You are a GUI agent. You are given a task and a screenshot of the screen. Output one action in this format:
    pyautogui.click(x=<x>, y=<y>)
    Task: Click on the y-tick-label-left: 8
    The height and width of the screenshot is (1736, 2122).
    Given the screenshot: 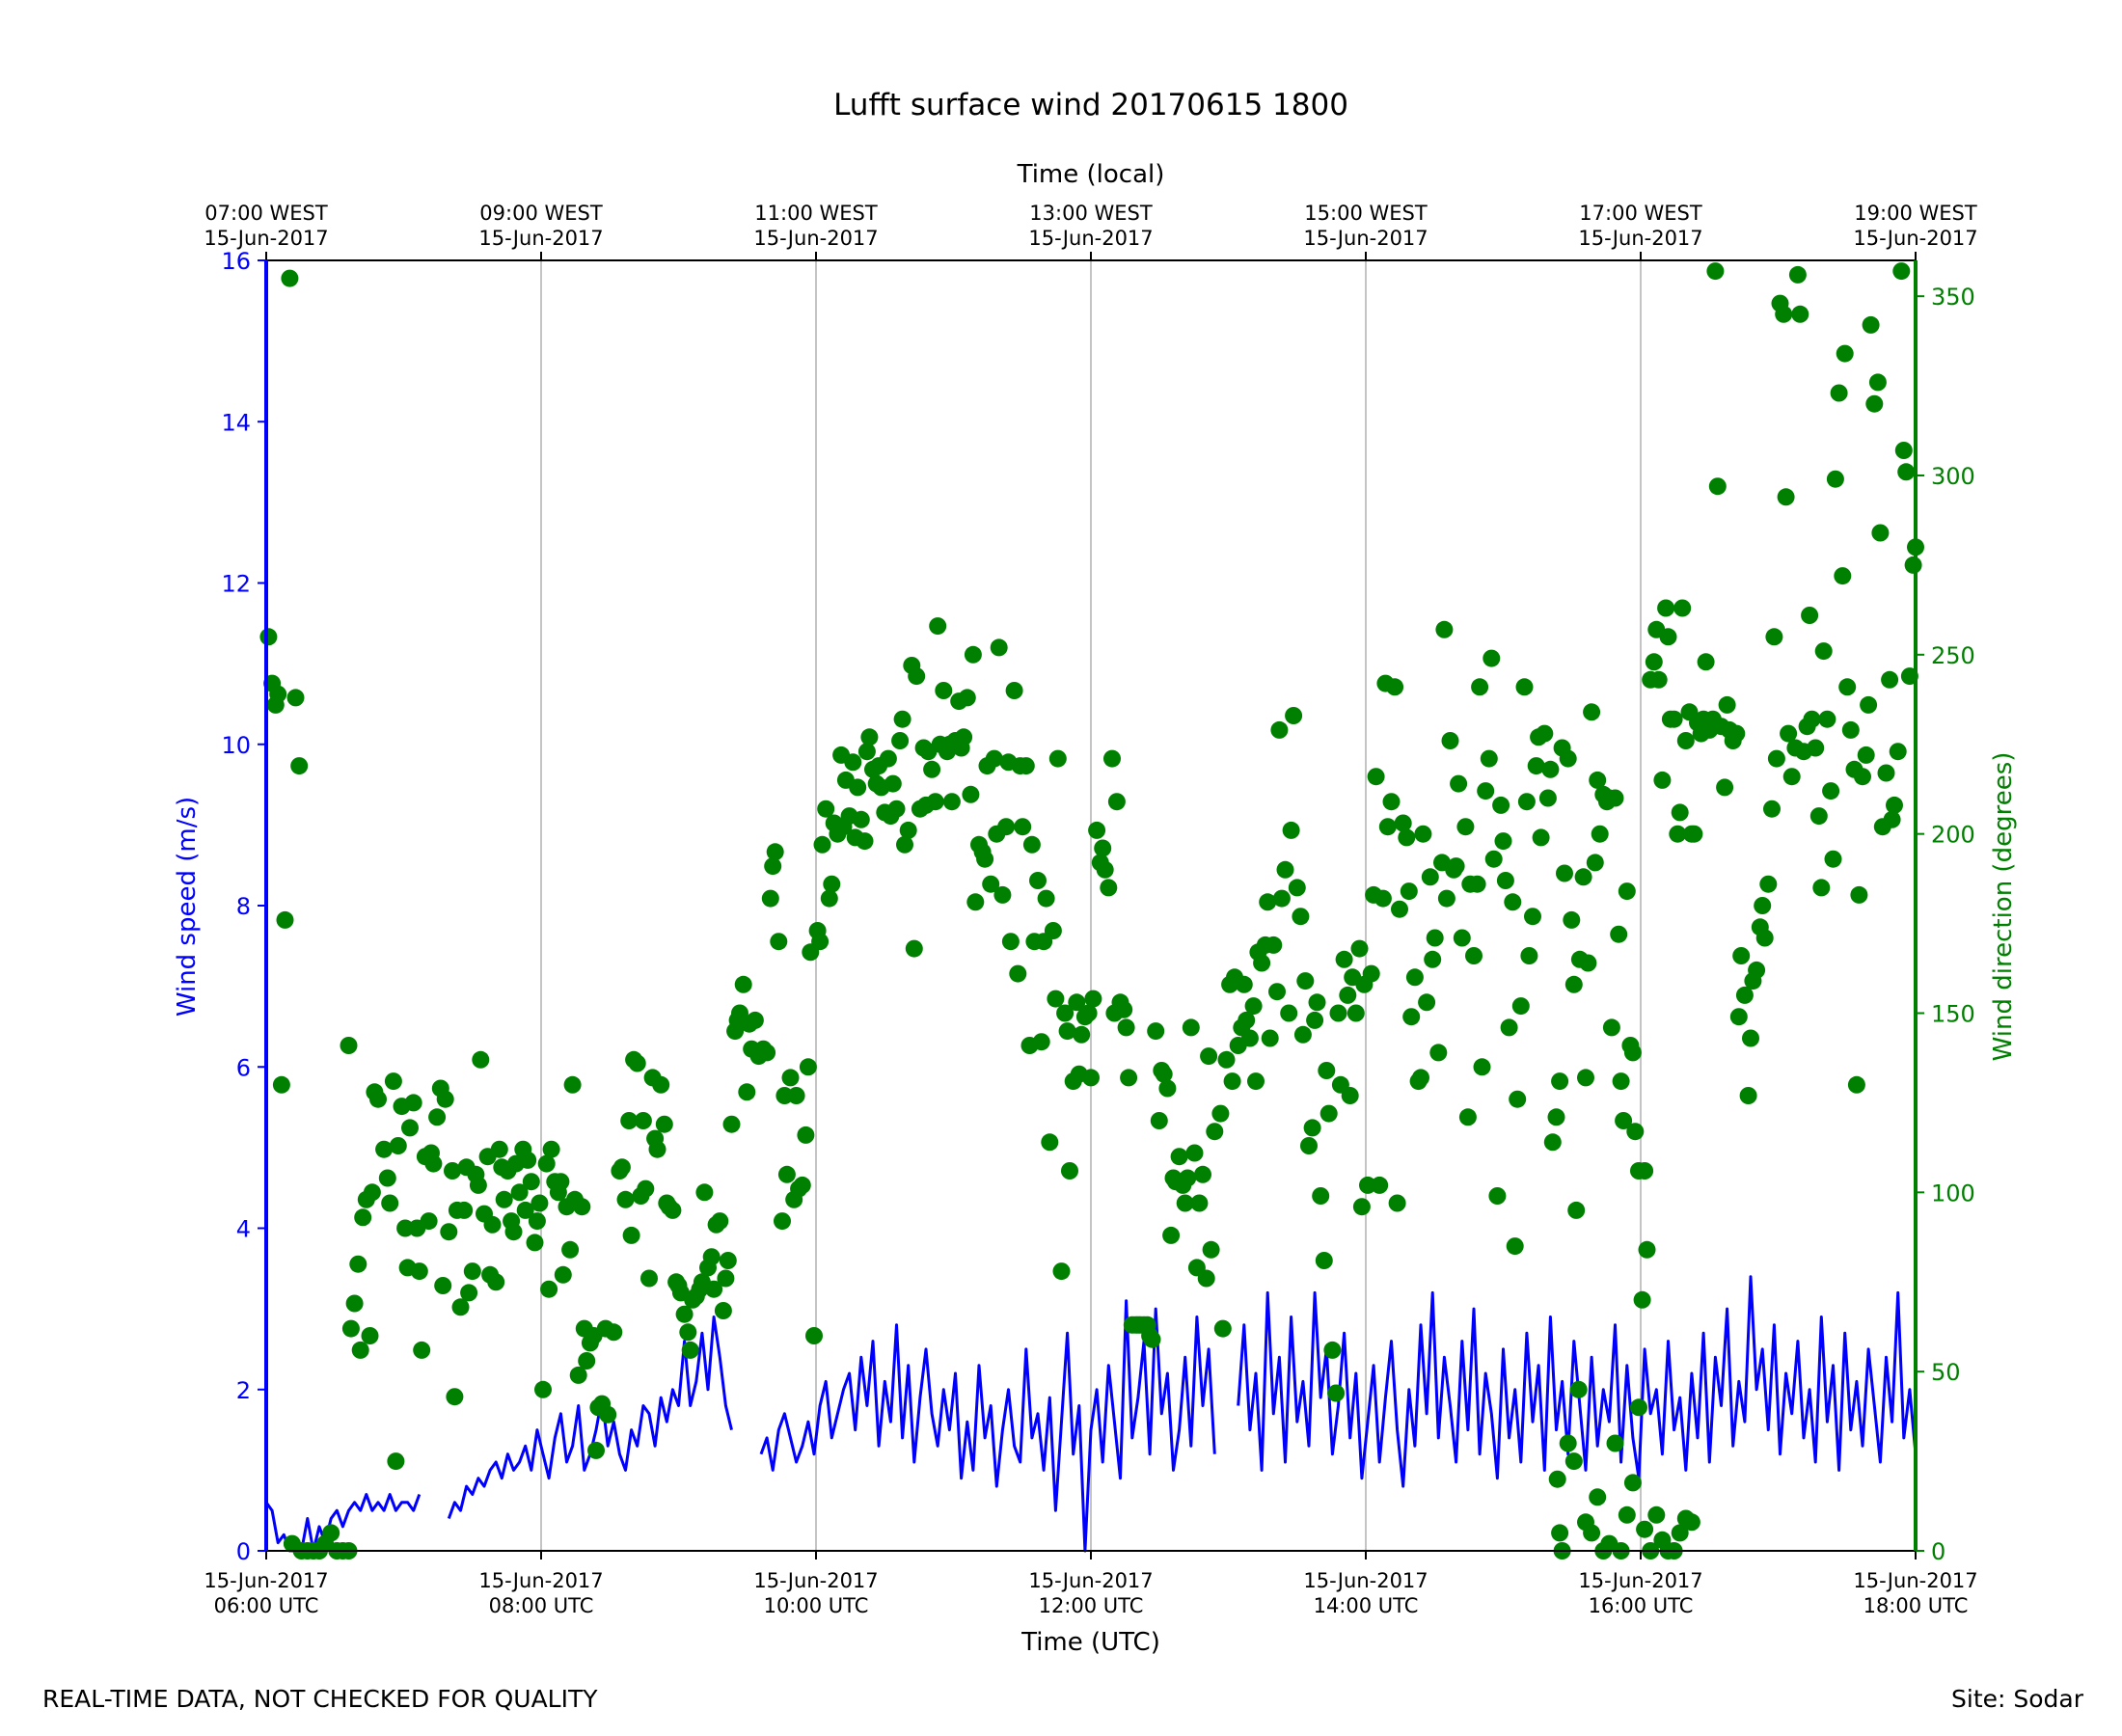 What is the action you would take?
    pyautogui.click(x=244, y=907)
    